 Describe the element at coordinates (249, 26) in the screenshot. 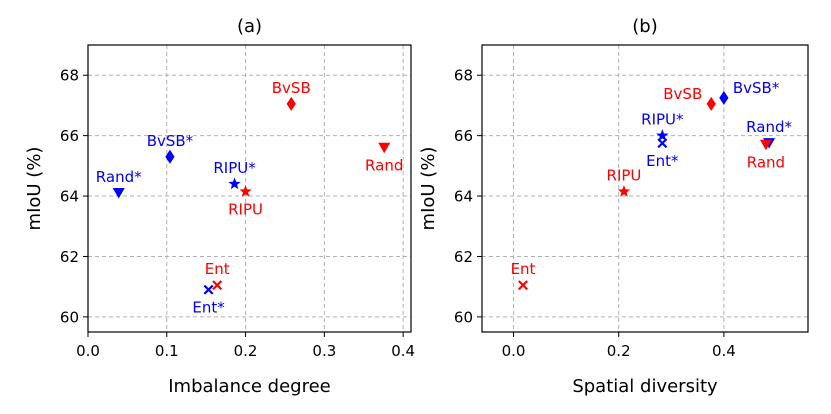

I see `chart-title: (a)` at that location.